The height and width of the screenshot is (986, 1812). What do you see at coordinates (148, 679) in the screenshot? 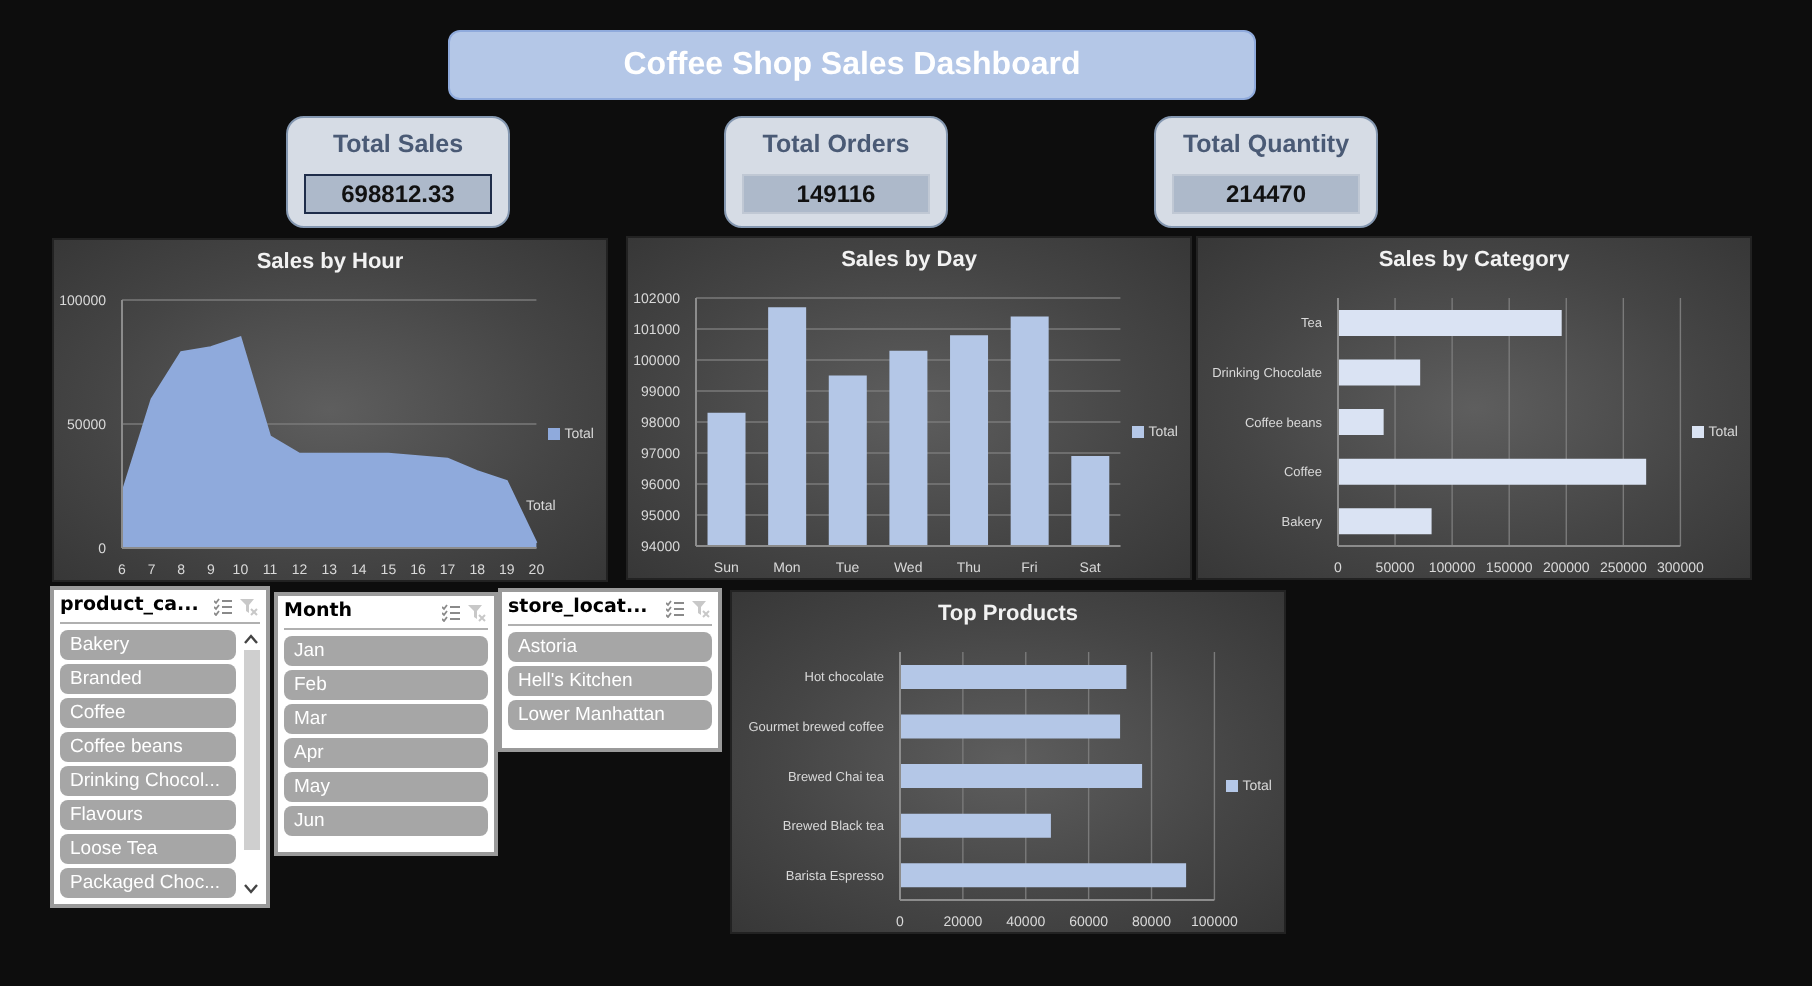
I see `text: Branded` at bounding box center [148, 679].